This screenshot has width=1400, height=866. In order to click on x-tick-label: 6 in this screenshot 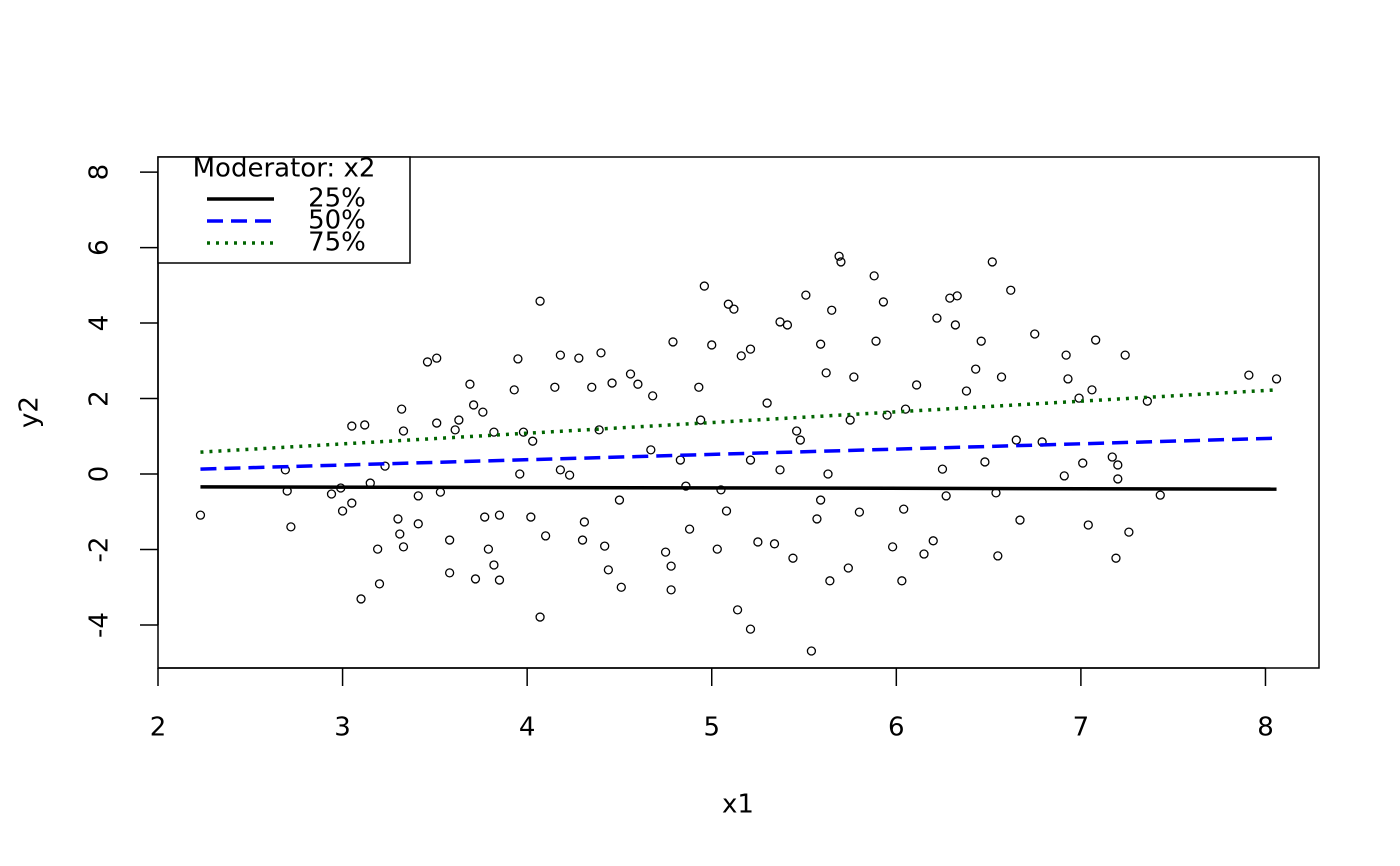, I will do `click(896, 728)`.